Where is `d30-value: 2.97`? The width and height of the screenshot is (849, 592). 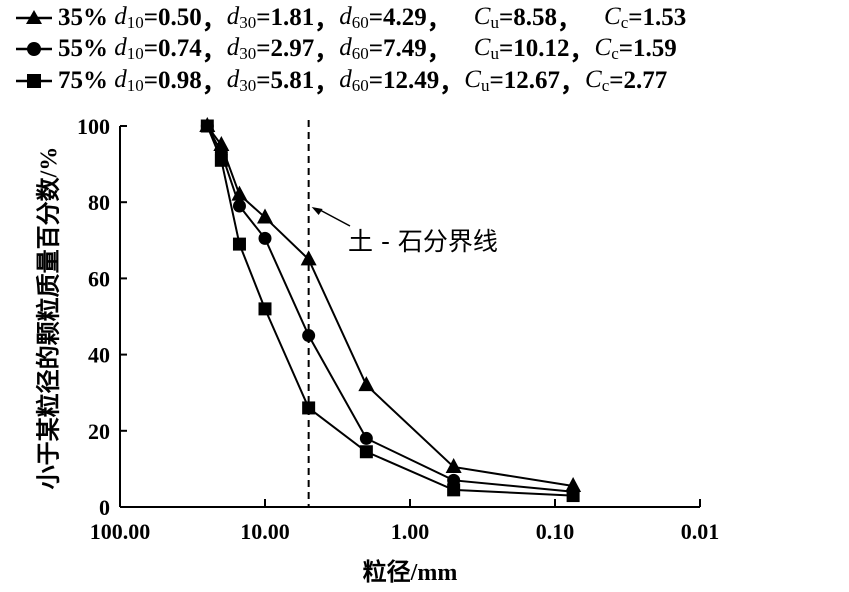 d30-value: 2.97 is located at coordinates (292, 49).